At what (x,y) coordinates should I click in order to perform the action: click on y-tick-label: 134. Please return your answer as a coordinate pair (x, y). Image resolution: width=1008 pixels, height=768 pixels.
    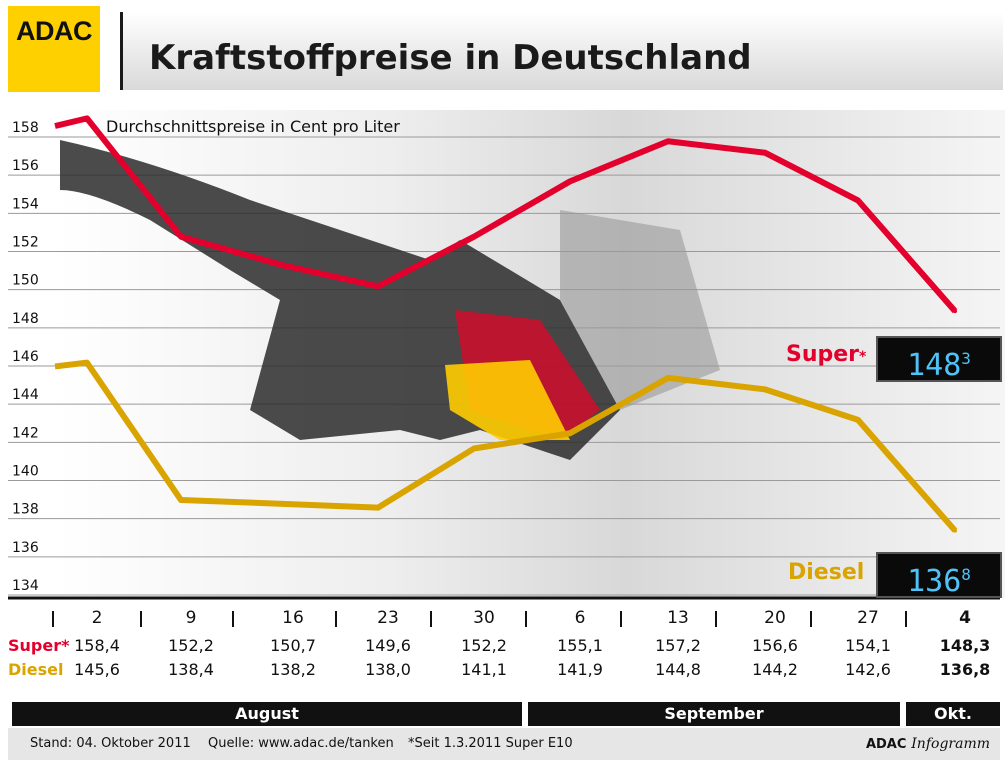
    Looking at the image, I should click on (25, 586).